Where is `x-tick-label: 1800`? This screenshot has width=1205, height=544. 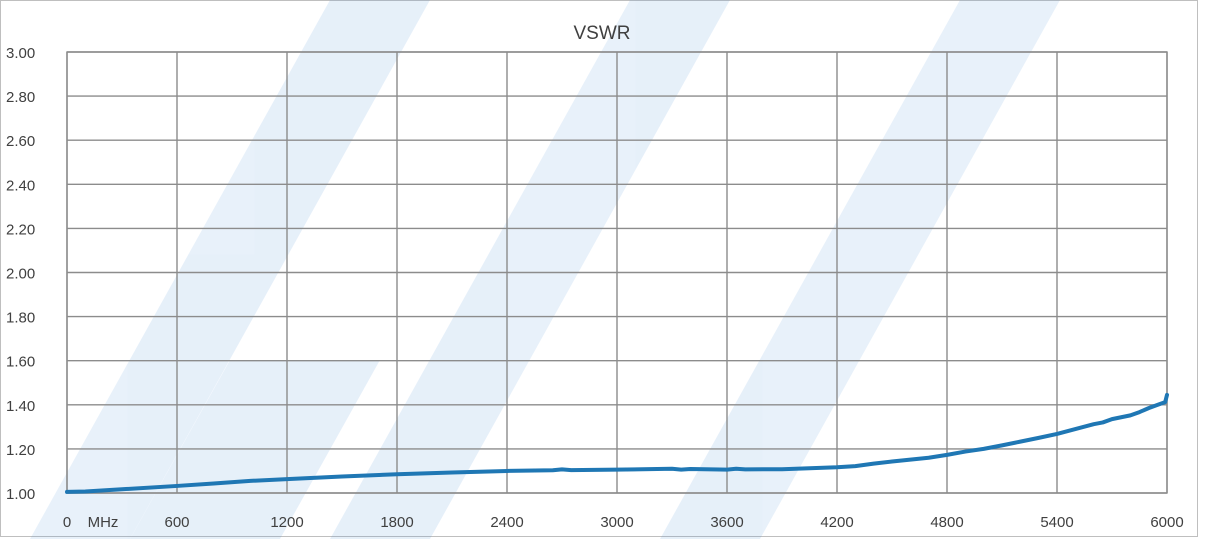 x-tick-label: 1800 is located at coordinates (396, 522).